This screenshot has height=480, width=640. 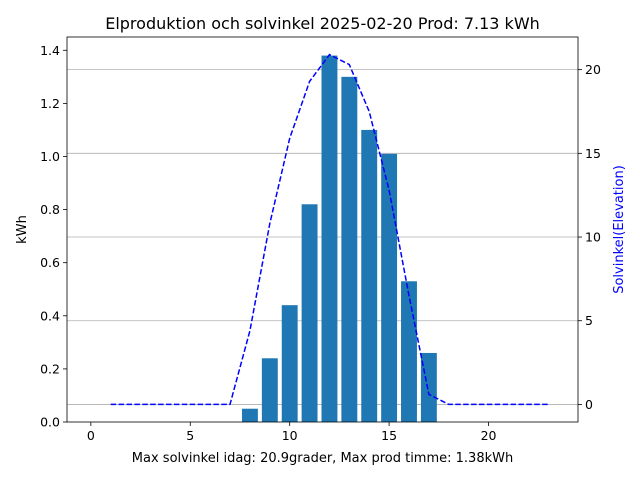 I want to click on y-tick-label: 0.8, so click(x=50, y=209).